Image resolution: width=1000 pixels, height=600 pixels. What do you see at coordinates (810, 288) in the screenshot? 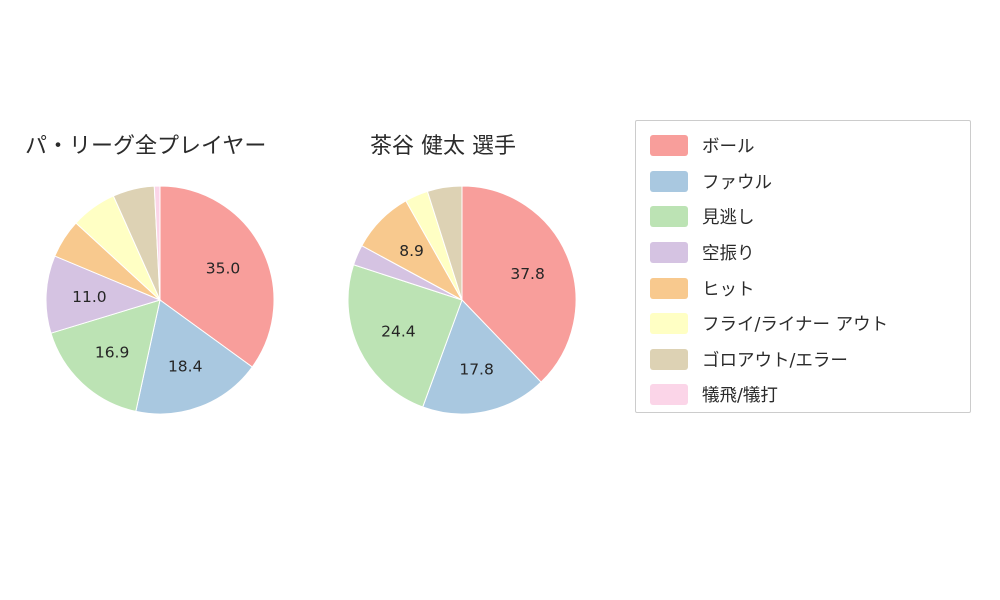
I see `legend-item: ヒット` at bounding box center [810, 288].